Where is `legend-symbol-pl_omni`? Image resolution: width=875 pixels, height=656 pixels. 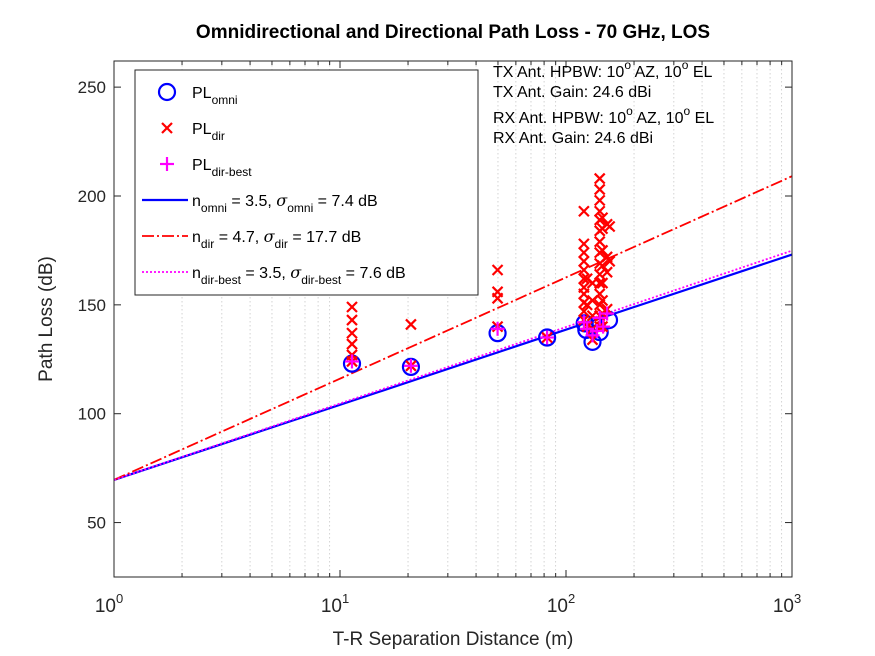
legend-symbol-pl_omni is located at coordinates (167, 92).